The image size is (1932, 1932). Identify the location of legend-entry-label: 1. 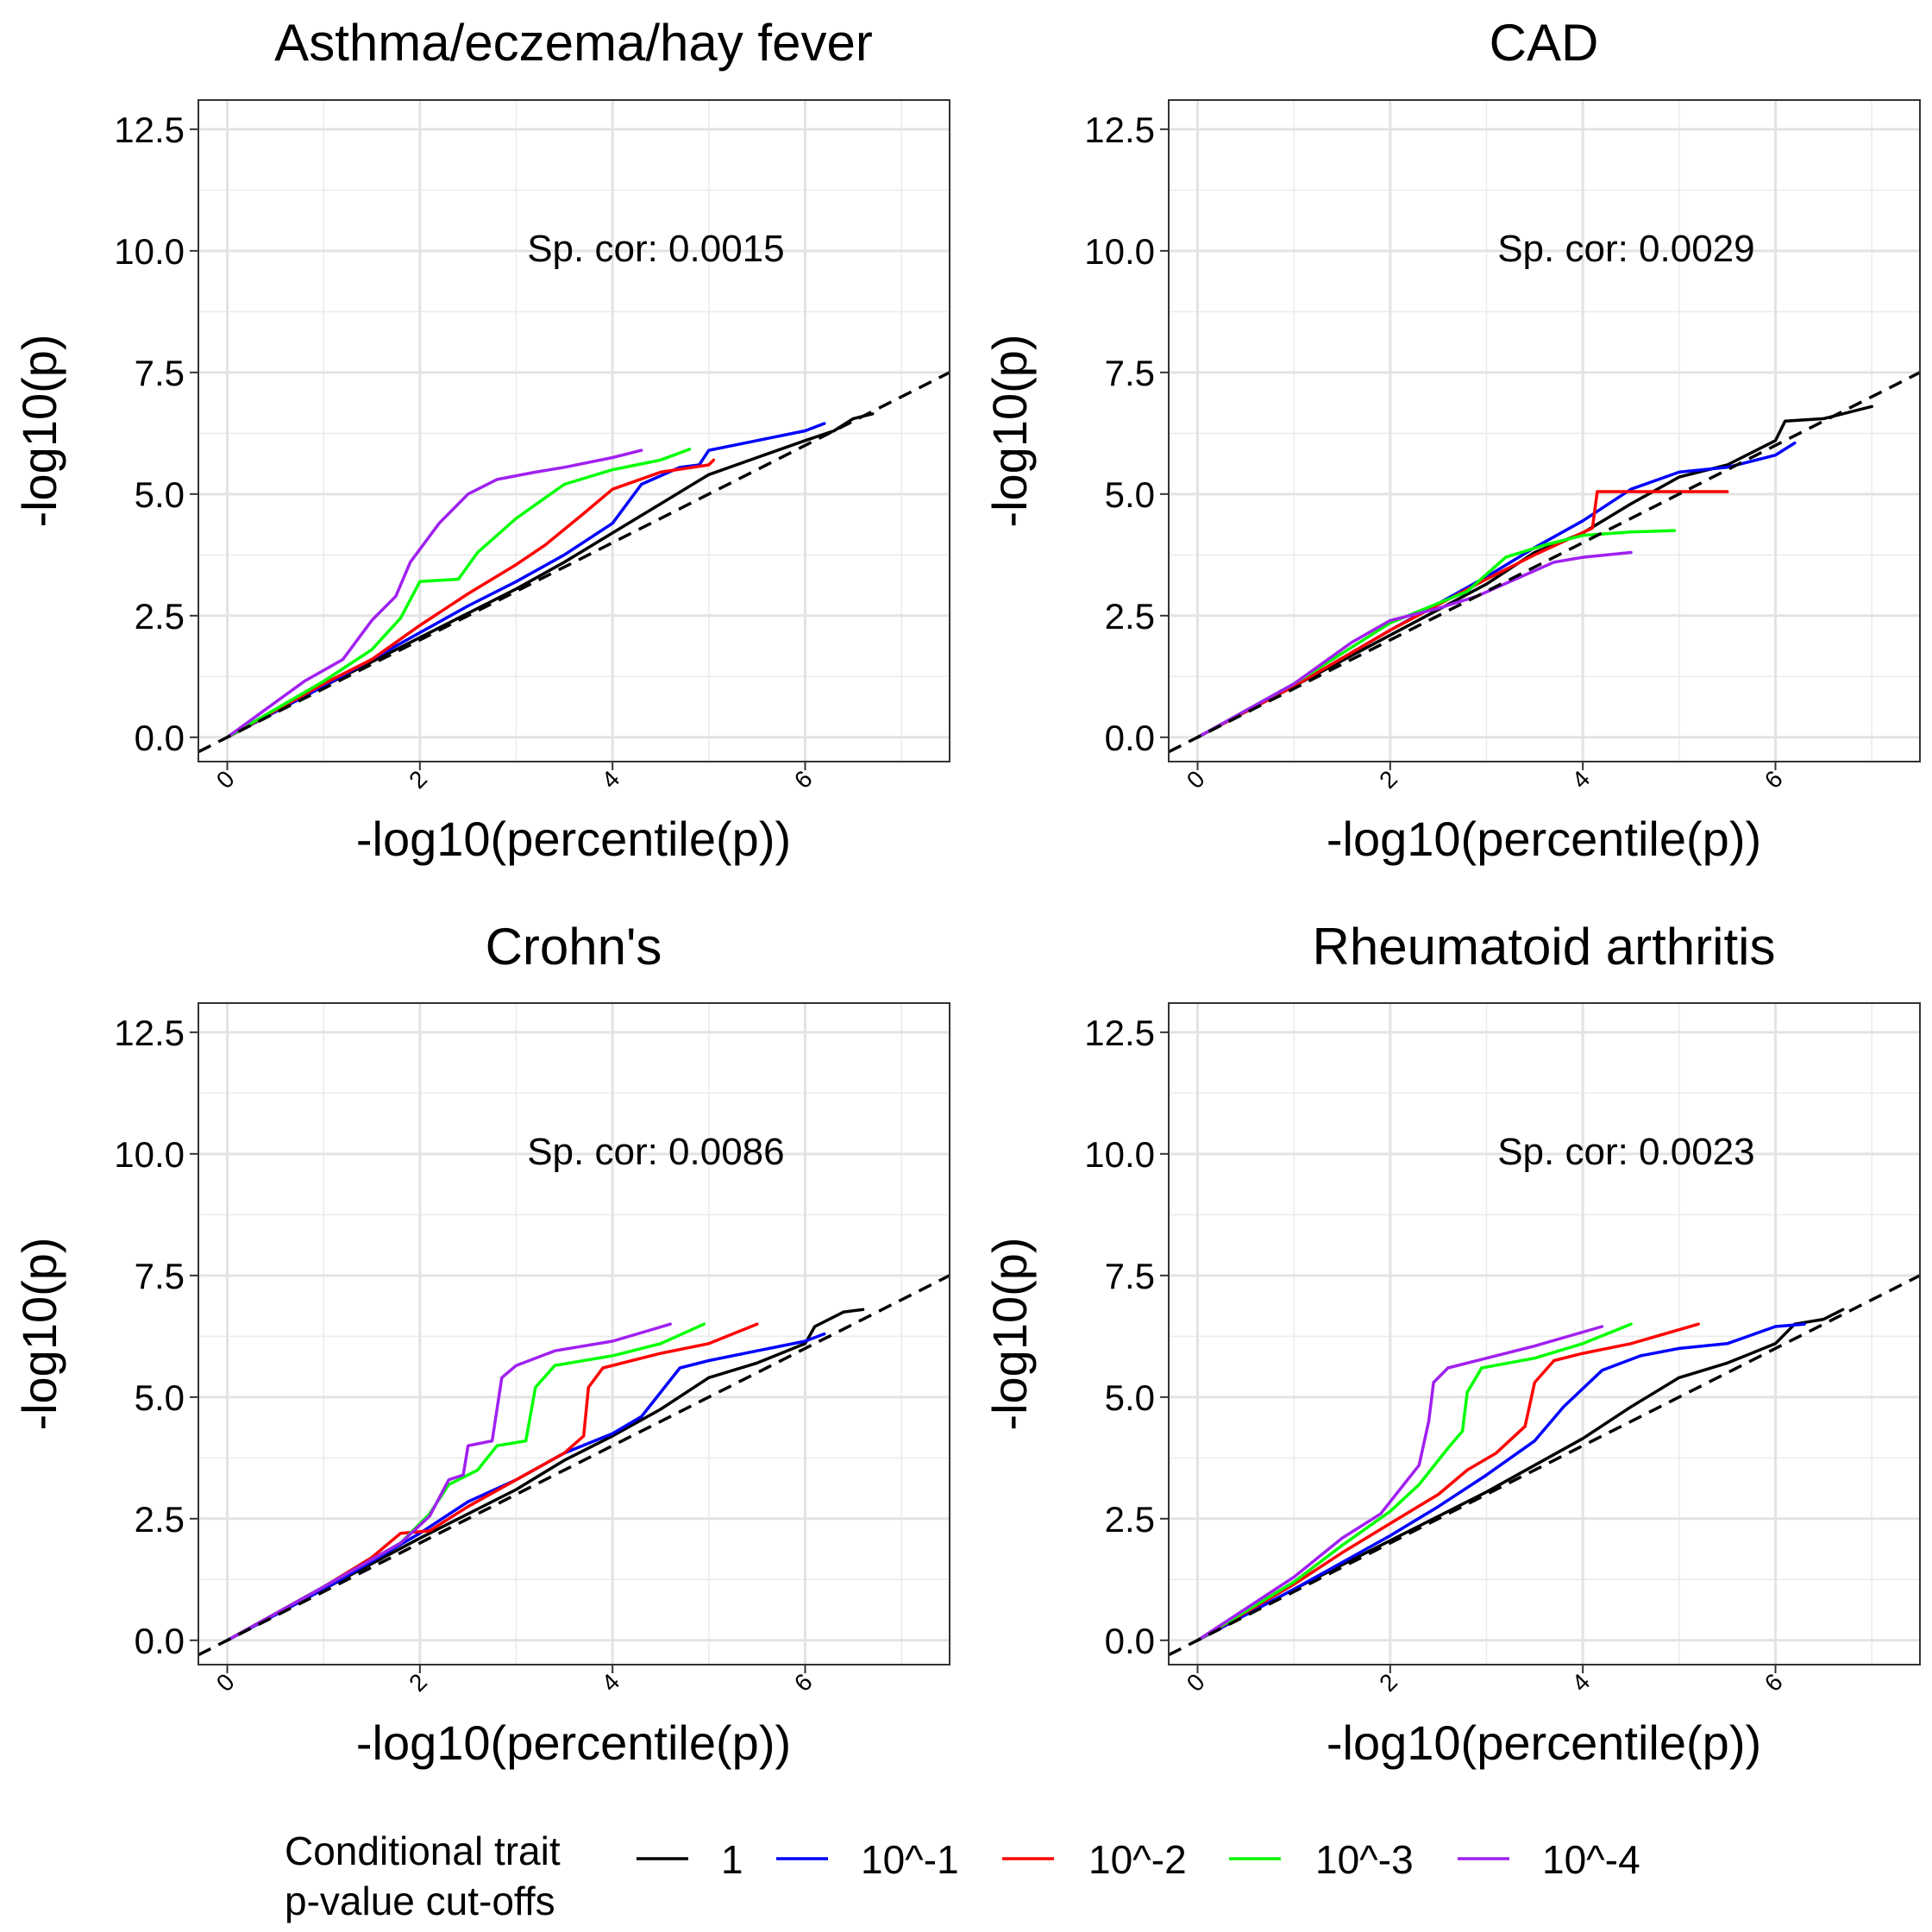
(732, 1860).